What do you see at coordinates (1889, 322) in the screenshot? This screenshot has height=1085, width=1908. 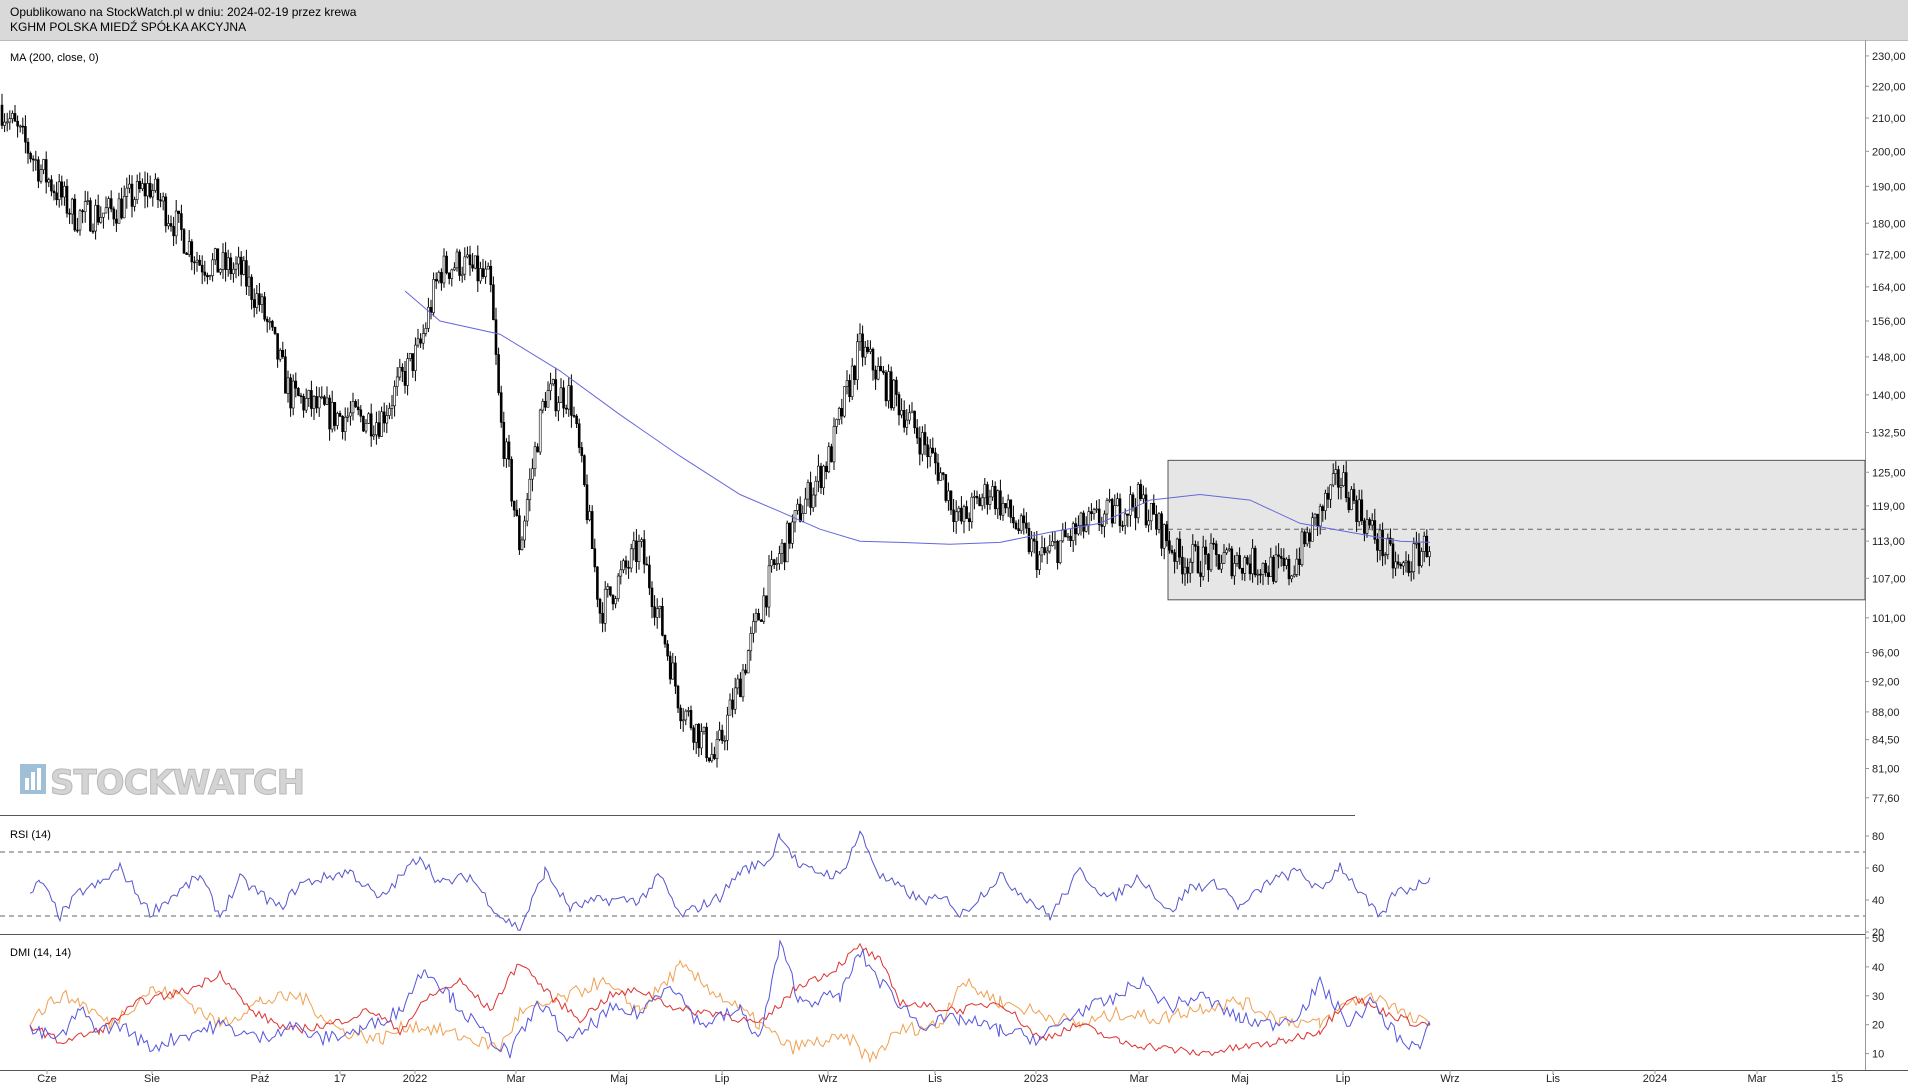 I see `y-tick-label: 156,00` at bounding box center [1889, 322].